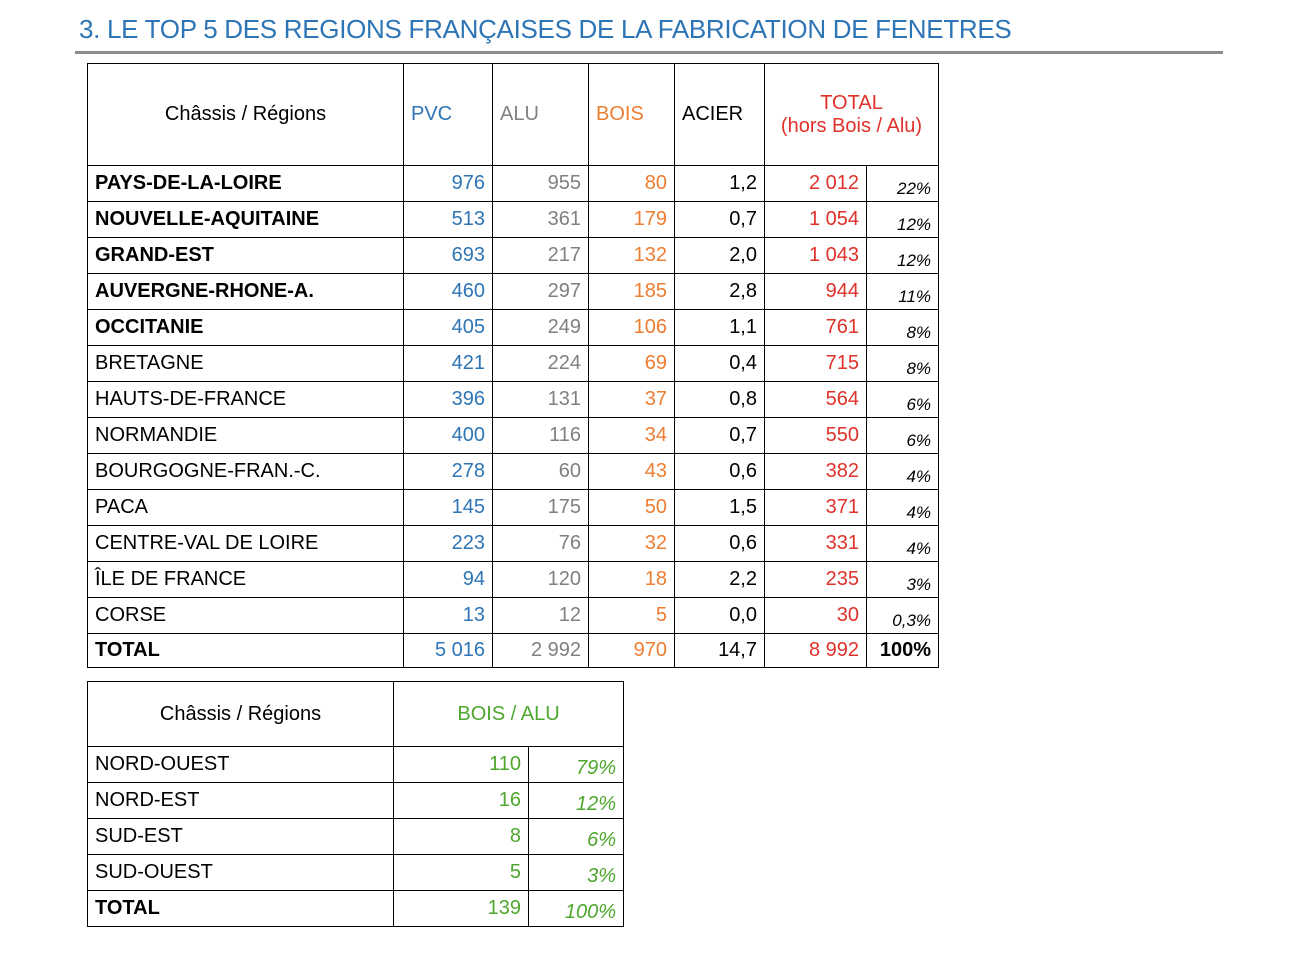 The height and width of the screenshot is (957, 1300). I want to click on value-cell: 955, so click(540, 183).